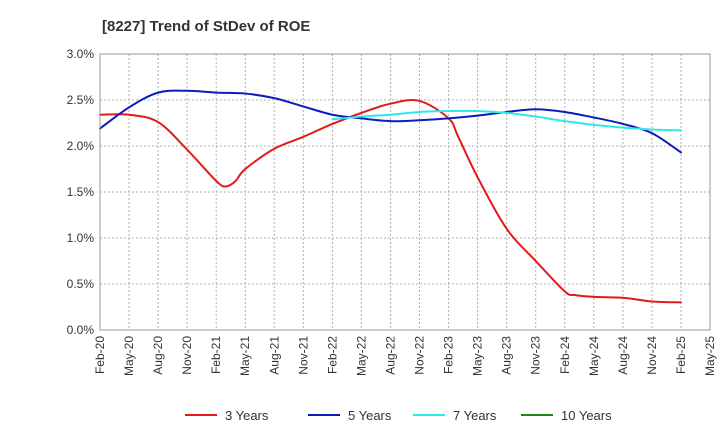  What do you see at coordinates (100, 355) in the screenshot?
I see `x-tick-label: Feb-20` at bounding box center [100, 355].